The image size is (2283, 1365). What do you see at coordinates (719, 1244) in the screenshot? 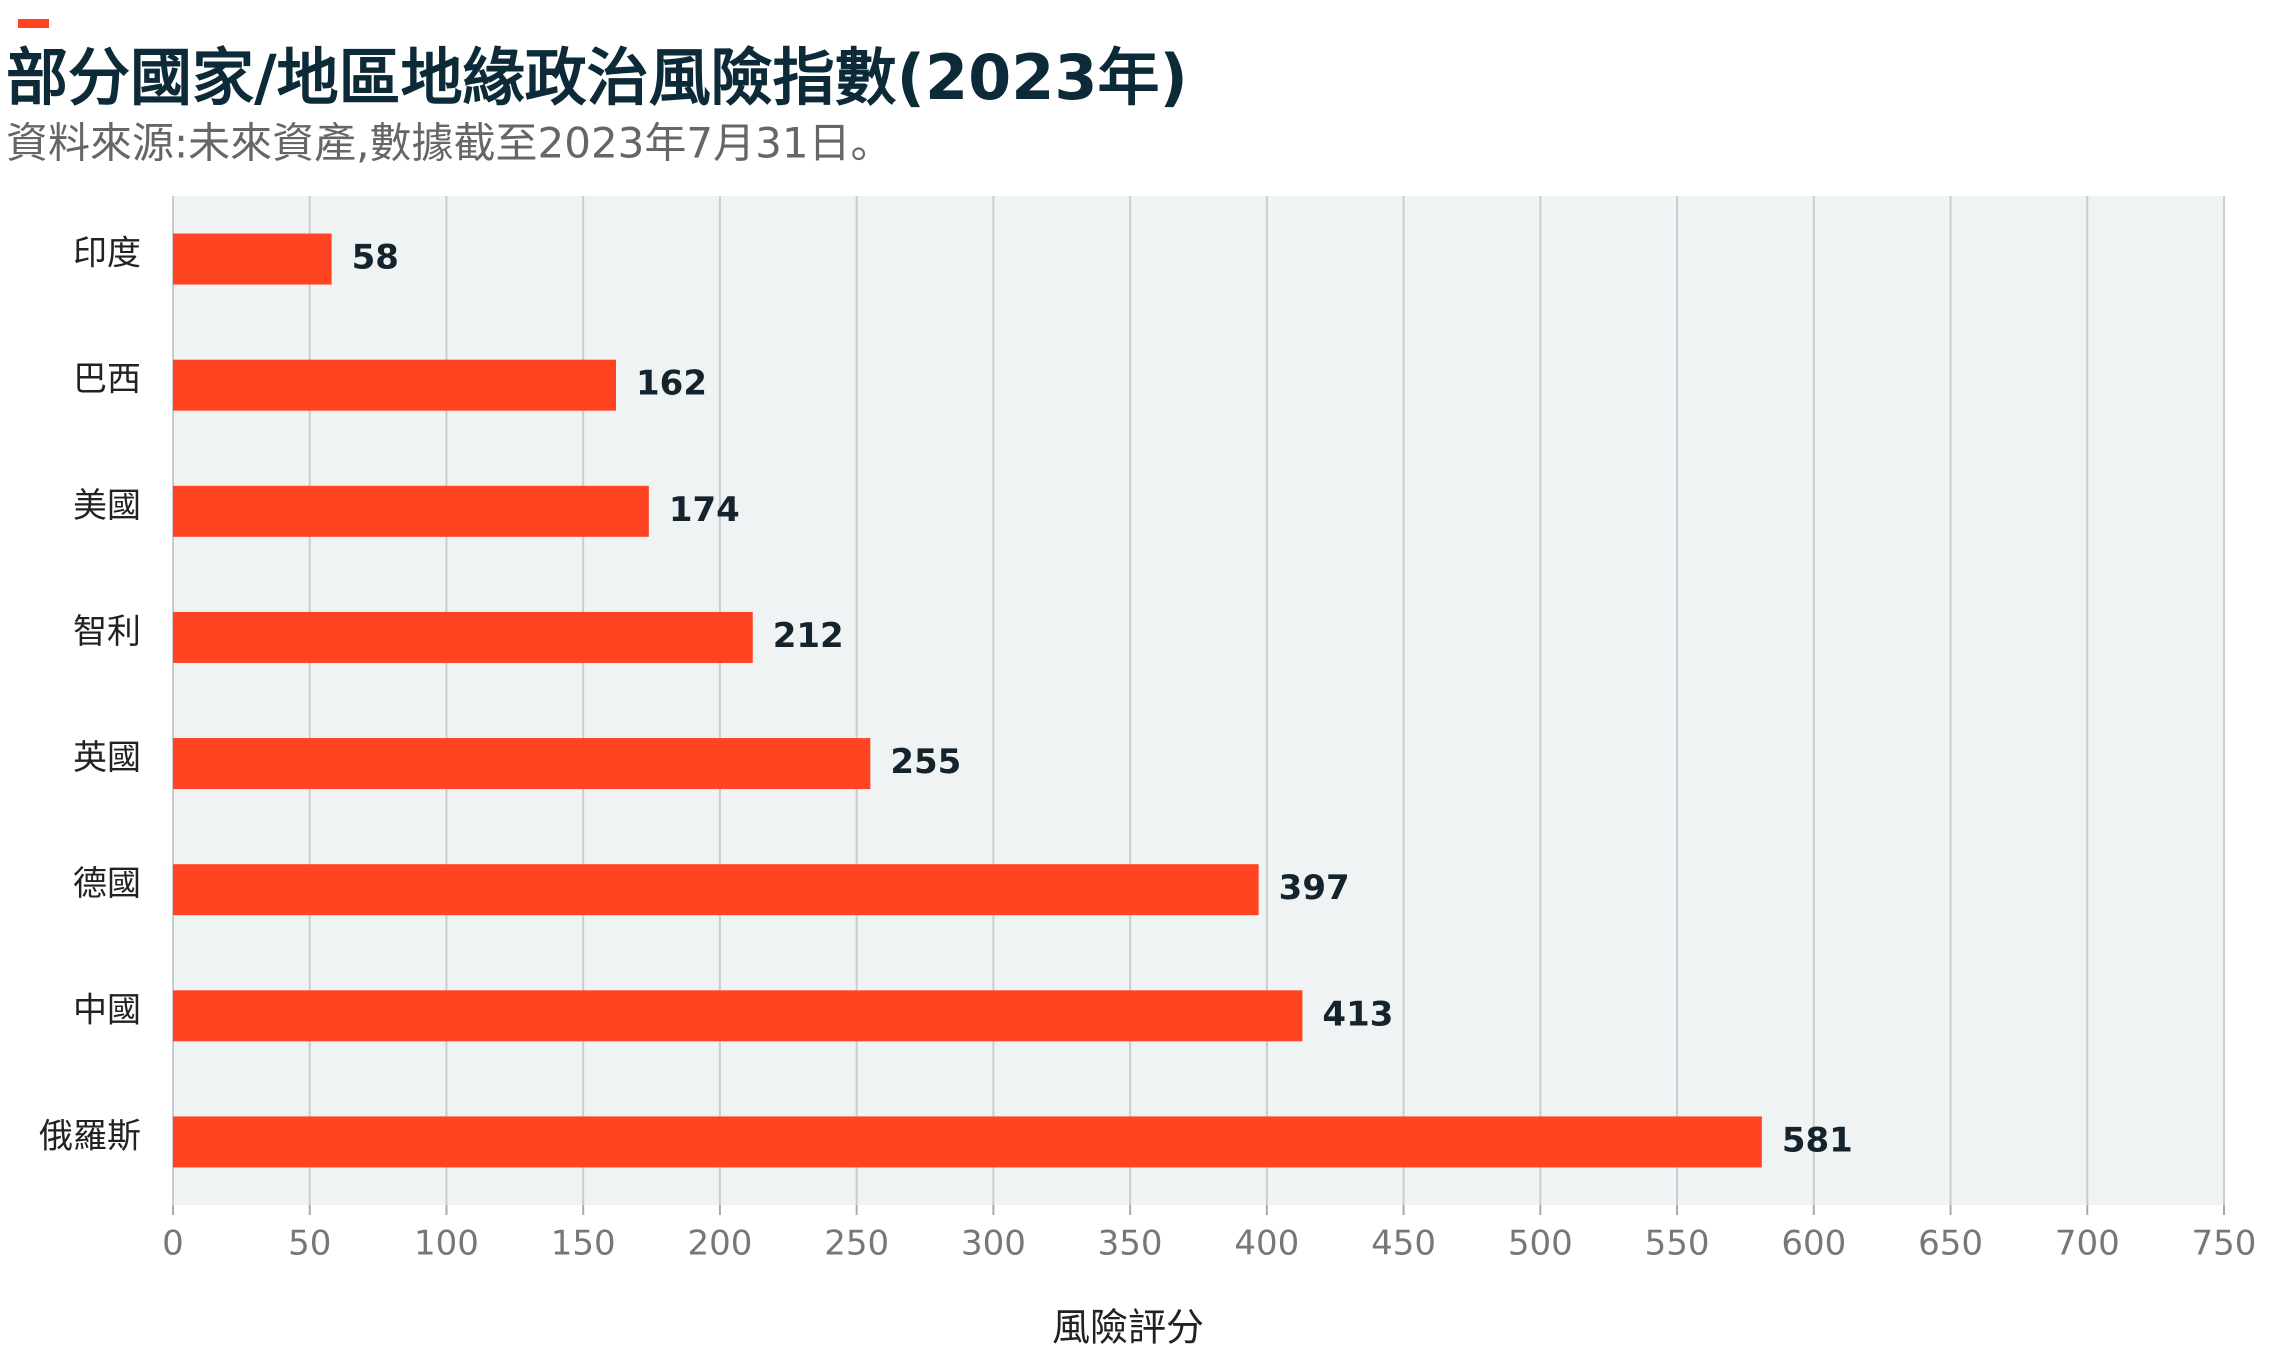
I see `x-tick-label: 200` at bounding box center [719, 1244].